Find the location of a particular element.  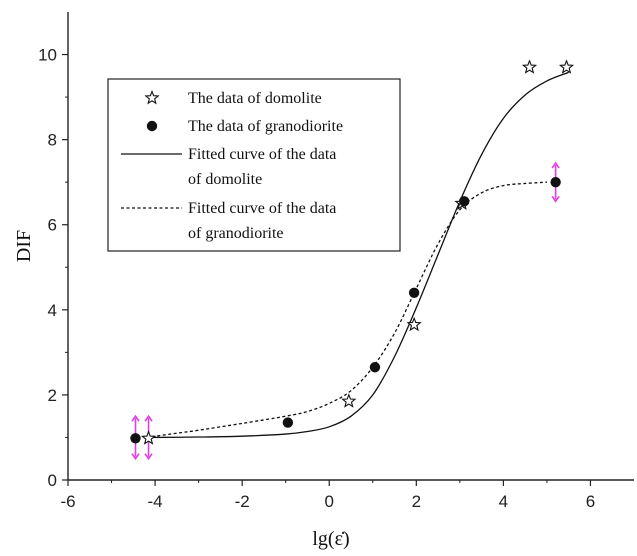

x-tick-label: -4 is located at coordinates (155, 501).